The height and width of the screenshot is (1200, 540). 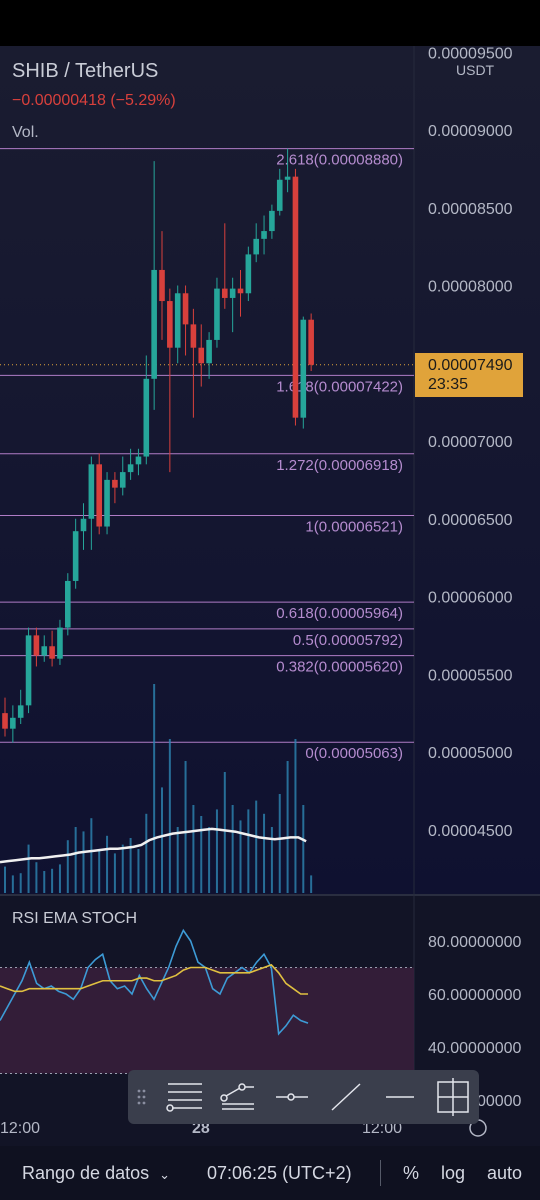 I want to click on fib-level-label: 0.5(0.00005792), so click(x=348, y=640).